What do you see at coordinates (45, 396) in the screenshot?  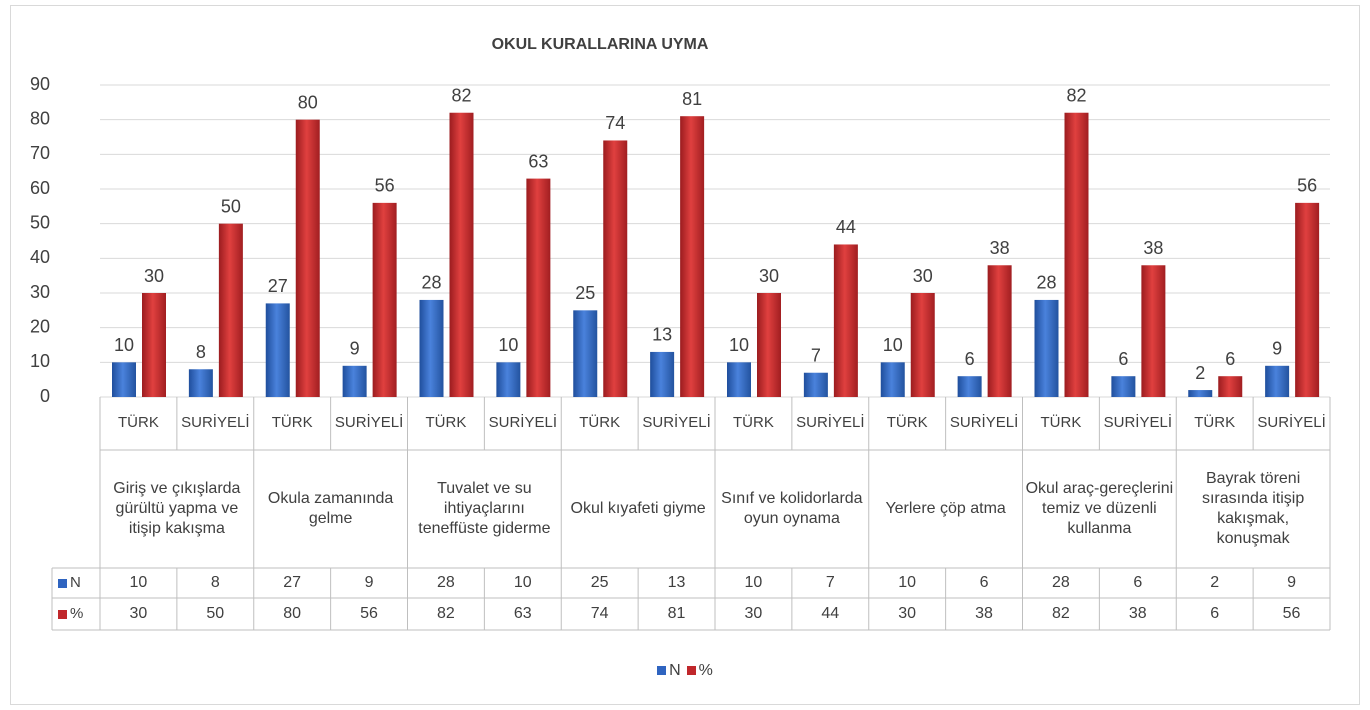 I see `y-tick-label: 0` at bounding box center [45, 396].